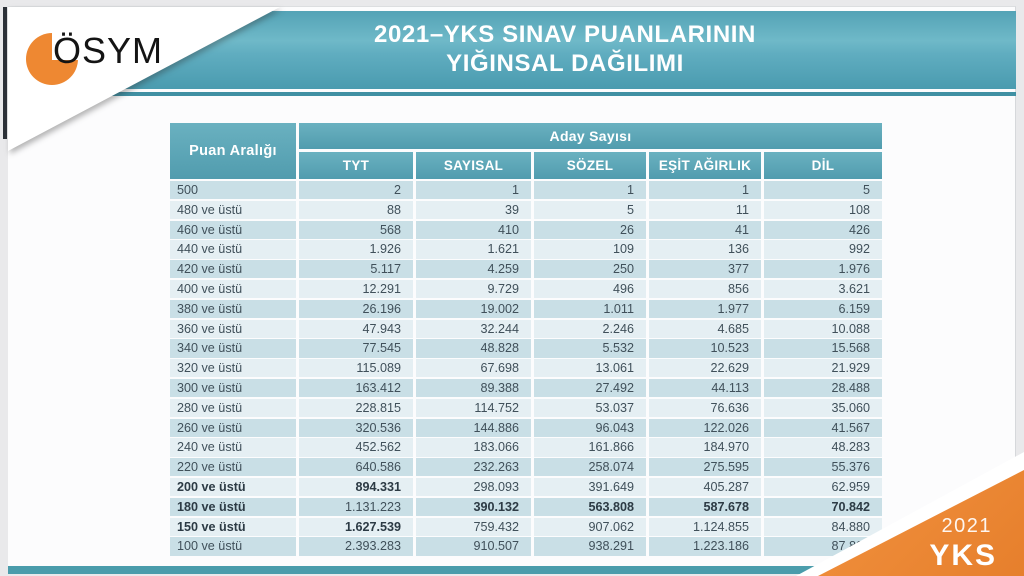 Image resolution: width=1024 pixels, height=576 pixels. What do you see at coordinates (473, 165) in the screenshot?
I see `column-header: SAYISAL` at bounding box center [473, 165].